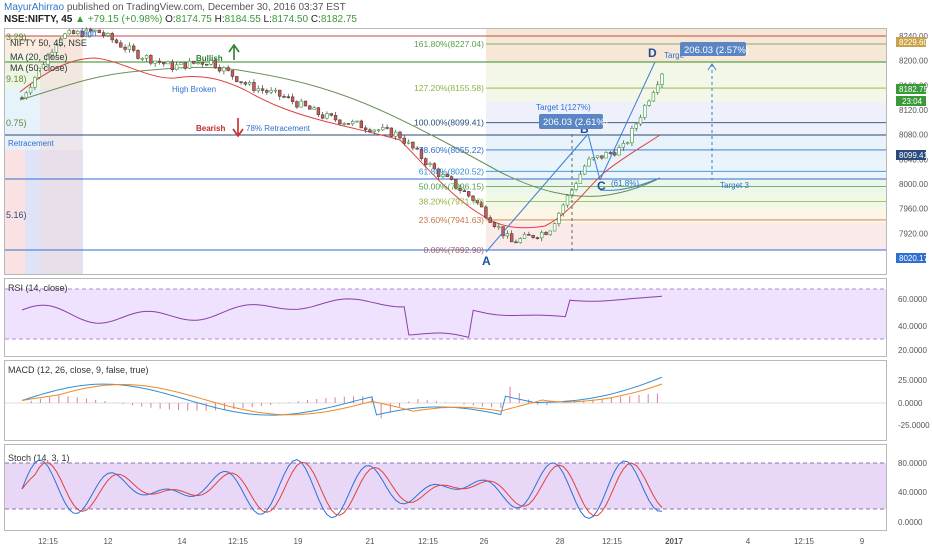 The width and height of the screenshot is (932, 550). What do you see at coordinates (315, 19) in the screenshot?
I see `close-label: C:` at bounding box center [315, 19].